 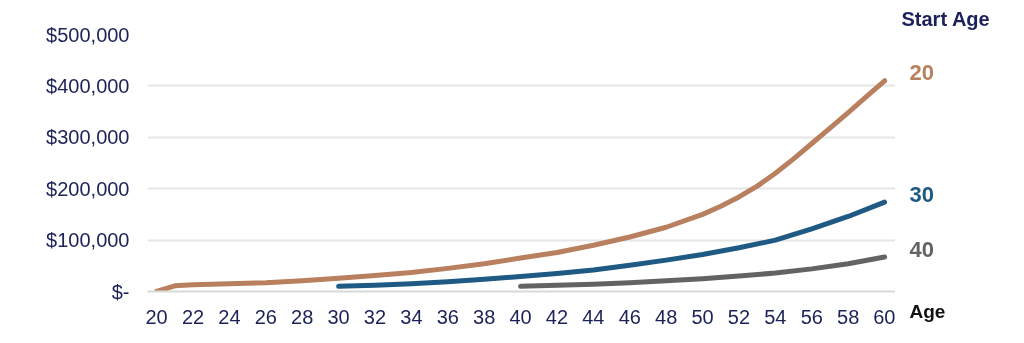 What do you see at coordinates (193, 316) in the screenshot?
I see `x-tick-label: 22` at bounding box center [193, 316].